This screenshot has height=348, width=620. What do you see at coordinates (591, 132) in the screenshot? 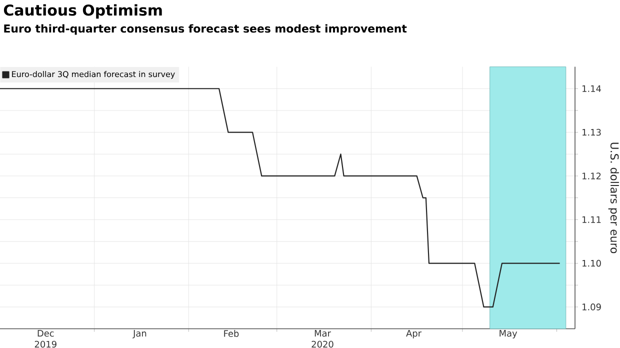
I see `y-tick-label: 1.13` at bounding box center [591, 132].